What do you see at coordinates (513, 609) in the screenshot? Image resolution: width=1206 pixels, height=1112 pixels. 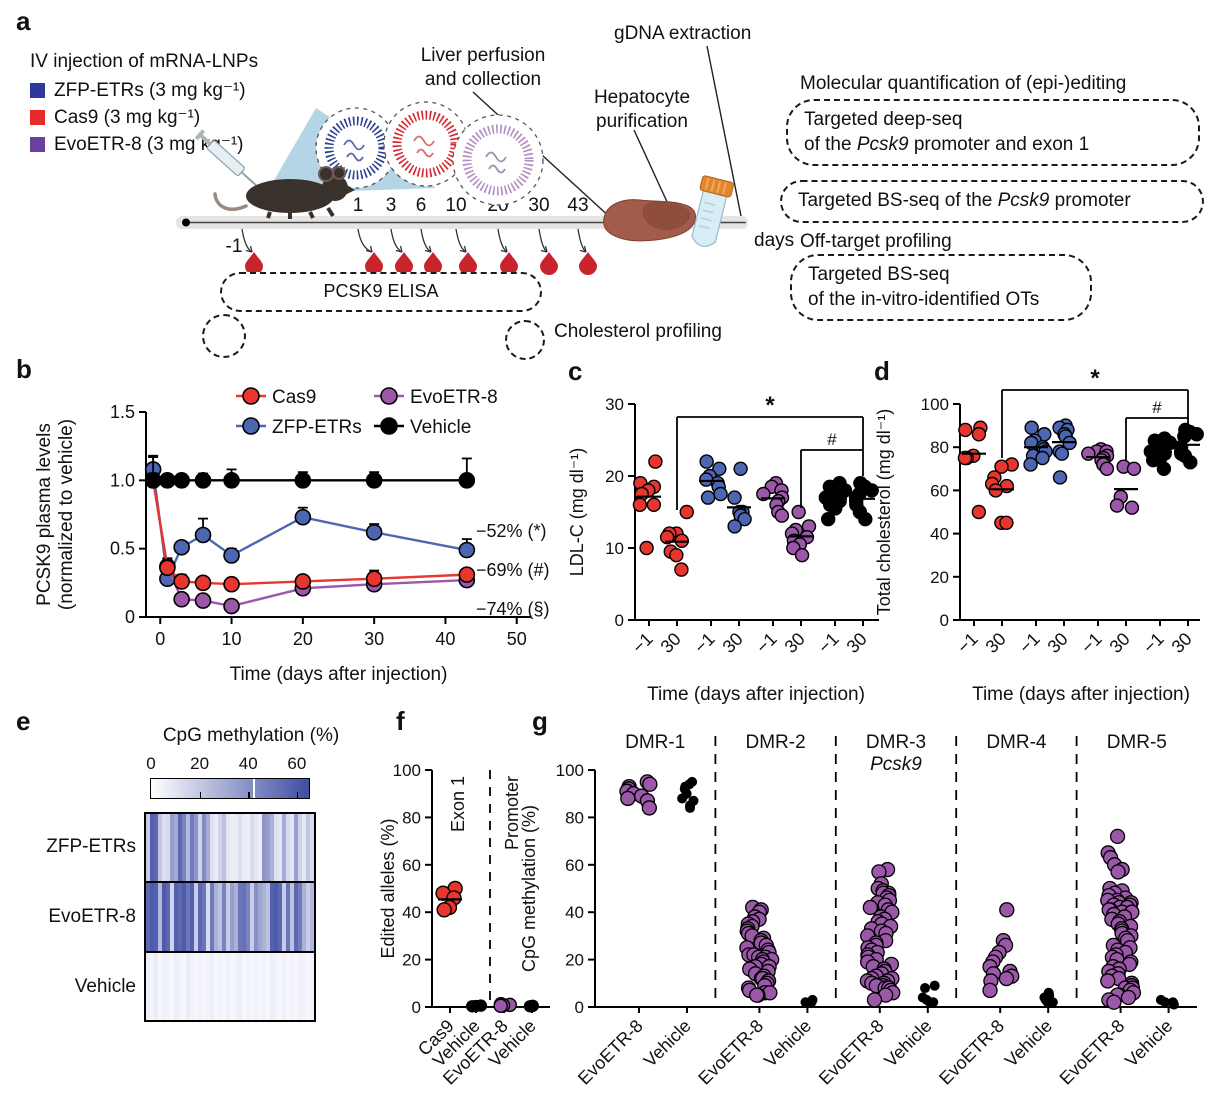 I see `reduction-annotation: −74% (§)` at bounding box center [513, 609].